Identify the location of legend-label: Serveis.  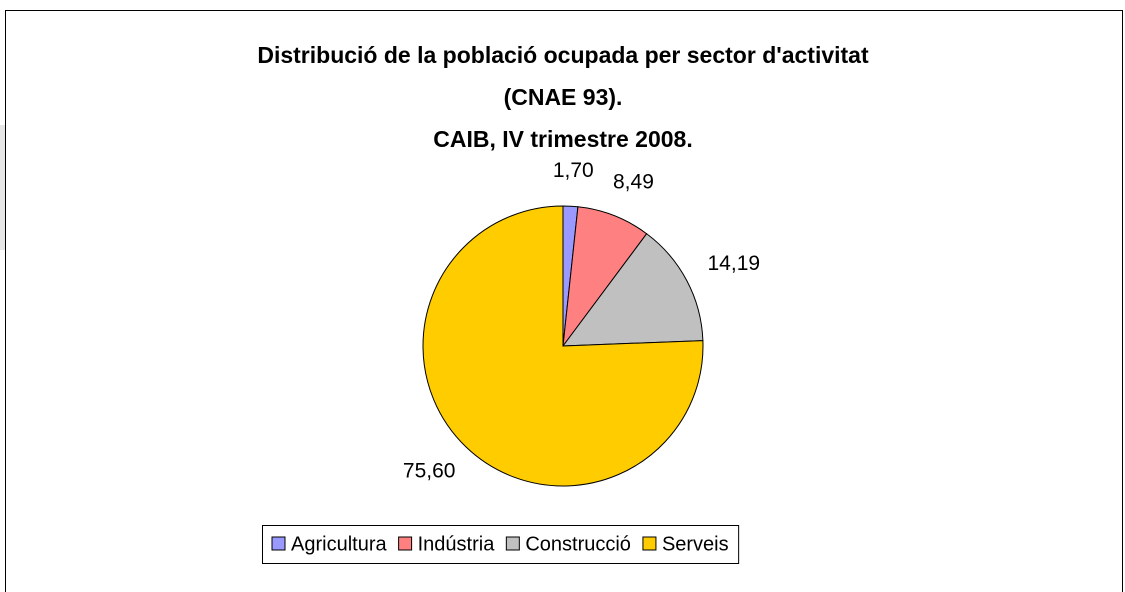
(695, 544).